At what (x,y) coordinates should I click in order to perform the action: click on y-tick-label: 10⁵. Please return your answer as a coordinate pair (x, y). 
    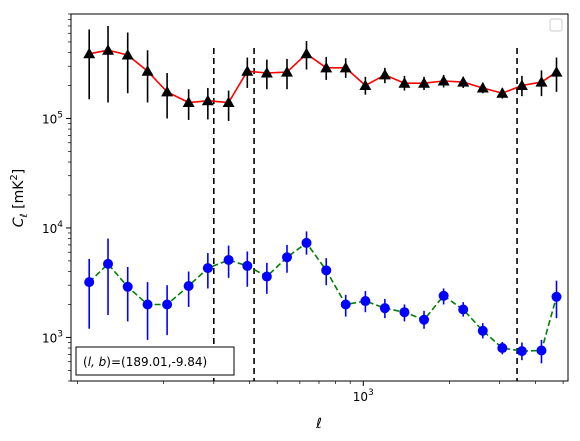
    Looking at the image, I should click on (52, 118).